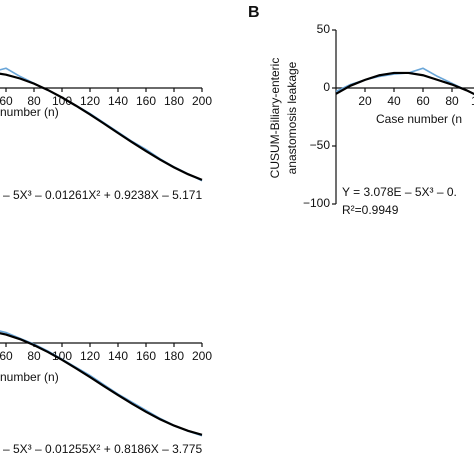 The height and width of the screenshot is (474, 474). Describe the element at coordinates (326, 87) in the screenshot. I see `y-tick-label: 0` at that location.